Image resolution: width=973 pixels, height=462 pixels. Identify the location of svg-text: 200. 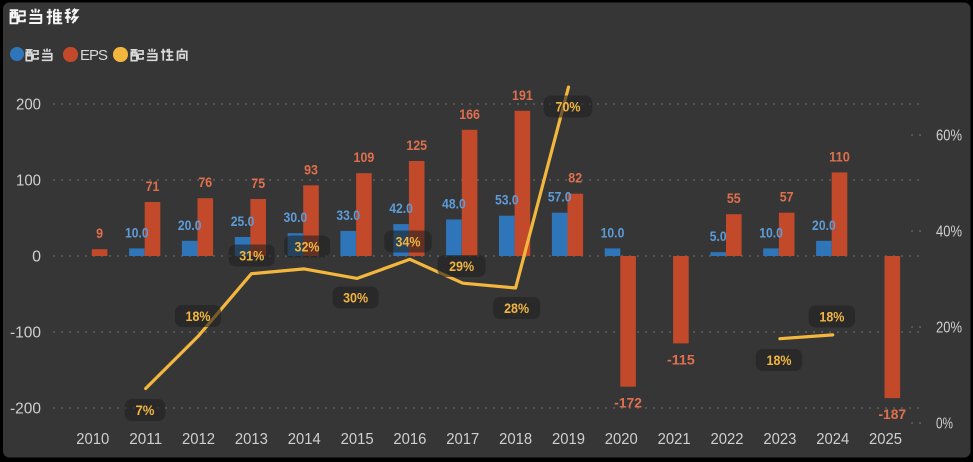
(28, 105).